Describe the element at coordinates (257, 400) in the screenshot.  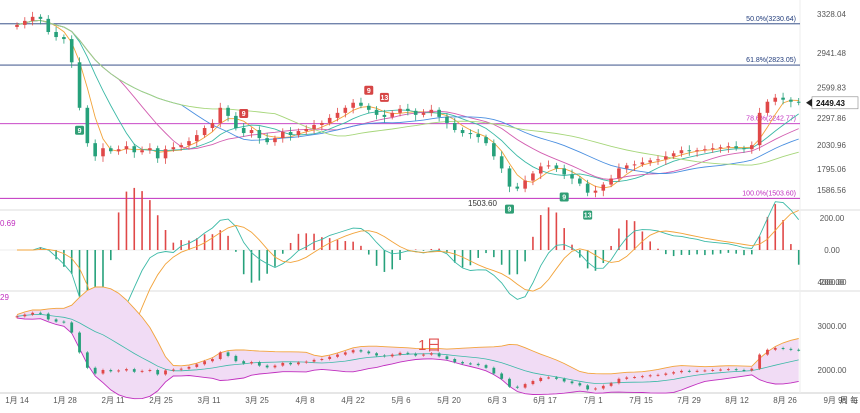
I see `x-tick-label: 3月 25` at that location.